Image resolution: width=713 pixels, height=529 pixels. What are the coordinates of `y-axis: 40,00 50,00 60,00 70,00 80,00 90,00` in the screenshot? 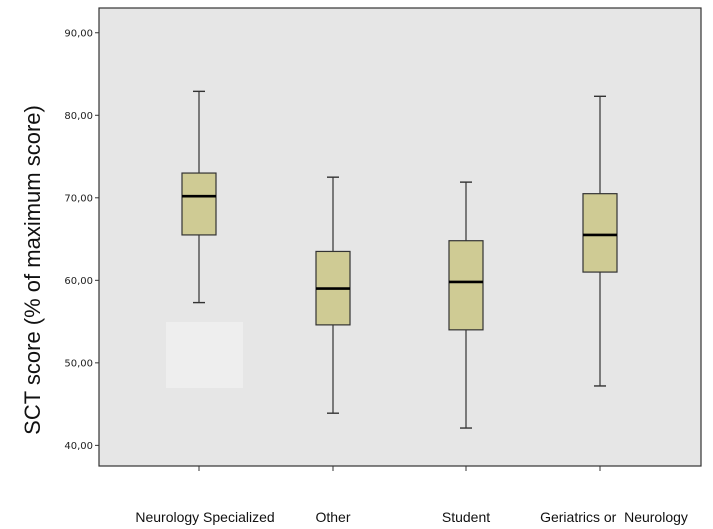 It's located at (81, 240).